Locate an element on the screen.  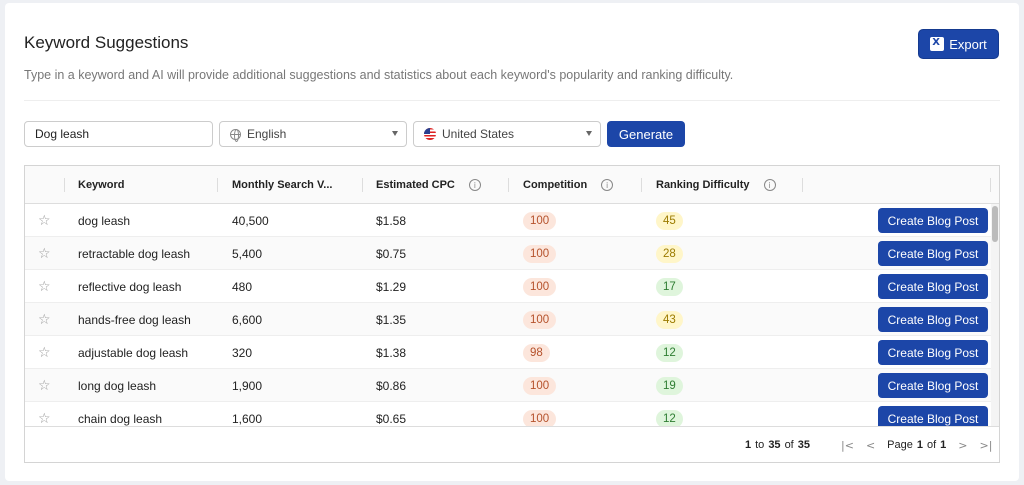
generate-button: Generate is located at coordinates (646, 134).